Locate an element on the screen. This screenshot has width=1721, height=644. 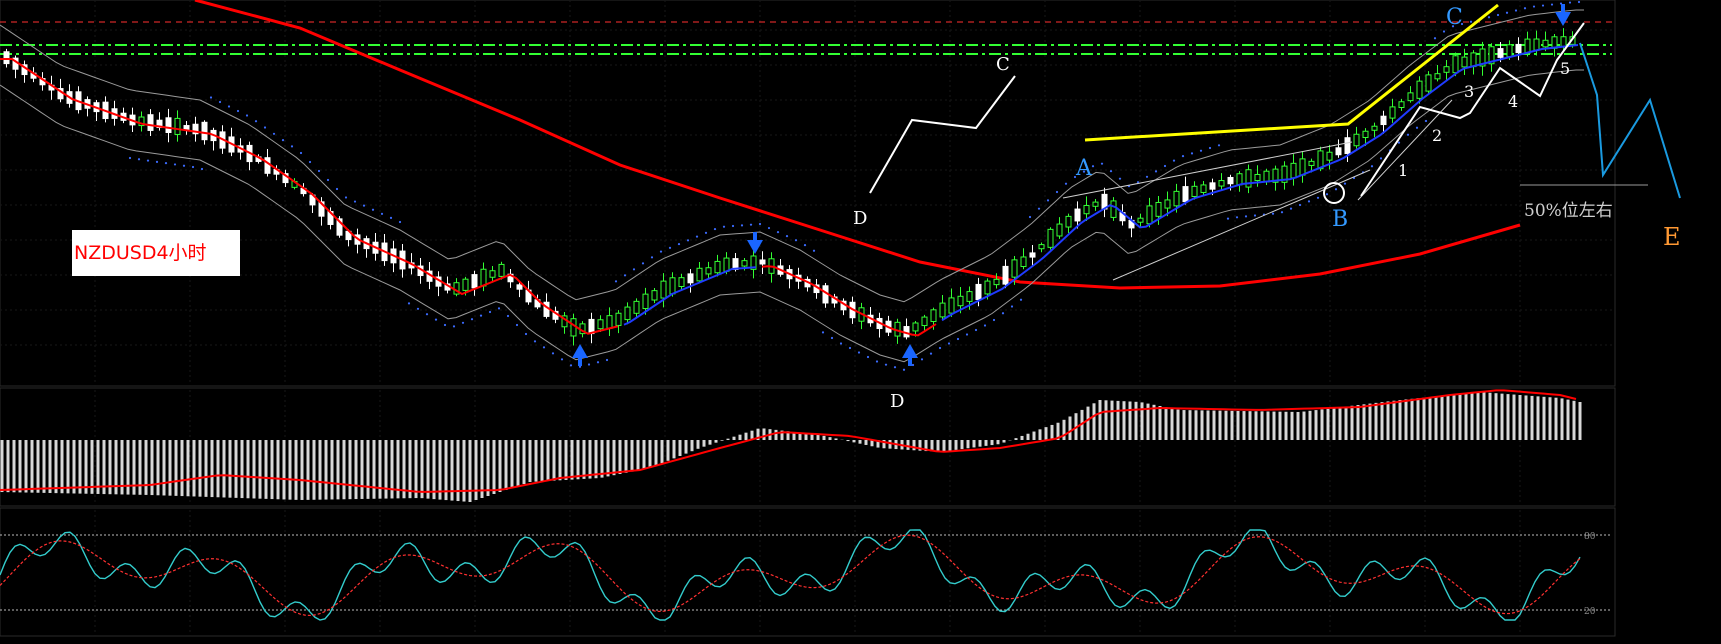
wave-label-a: A is located at coordinates (1084, 168).